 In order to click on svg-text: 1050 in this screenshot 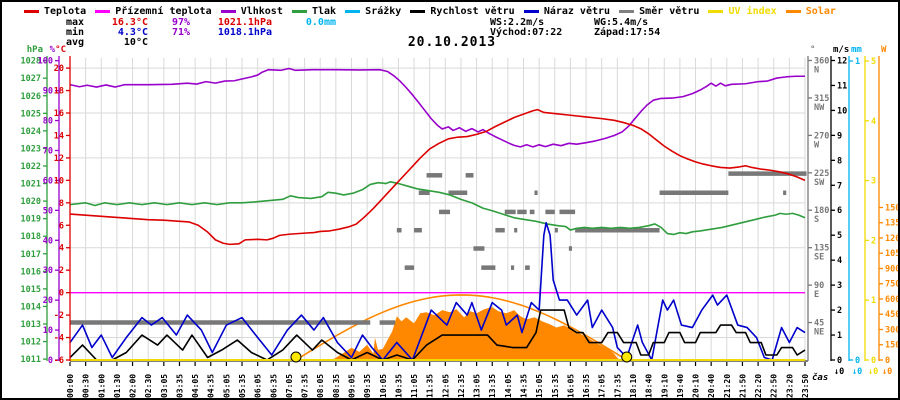, I will do `click(892, 254)`.